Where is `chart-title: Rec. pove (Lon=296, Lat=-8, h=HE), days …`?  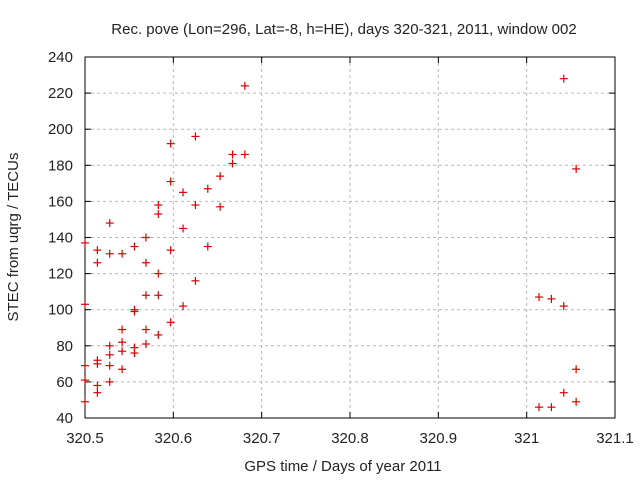 chart-title: Rec. pove (Lon=296, Lat=-8, h=HE), days … is located at coordinates (343, 29).